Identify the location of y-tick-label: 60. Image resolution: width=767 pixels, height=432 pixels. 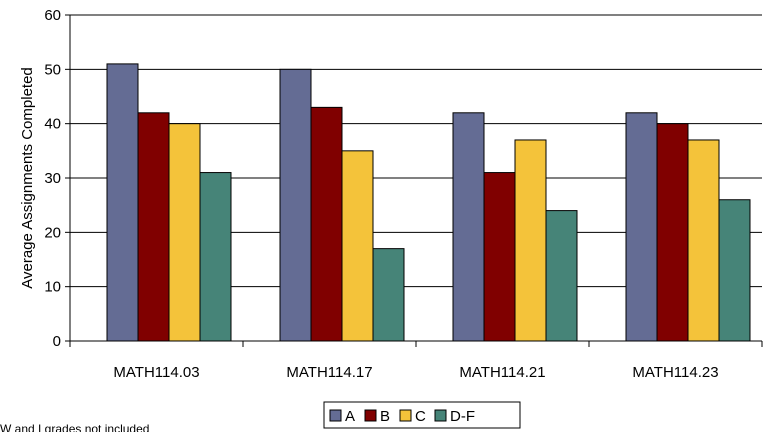
(52, 15).